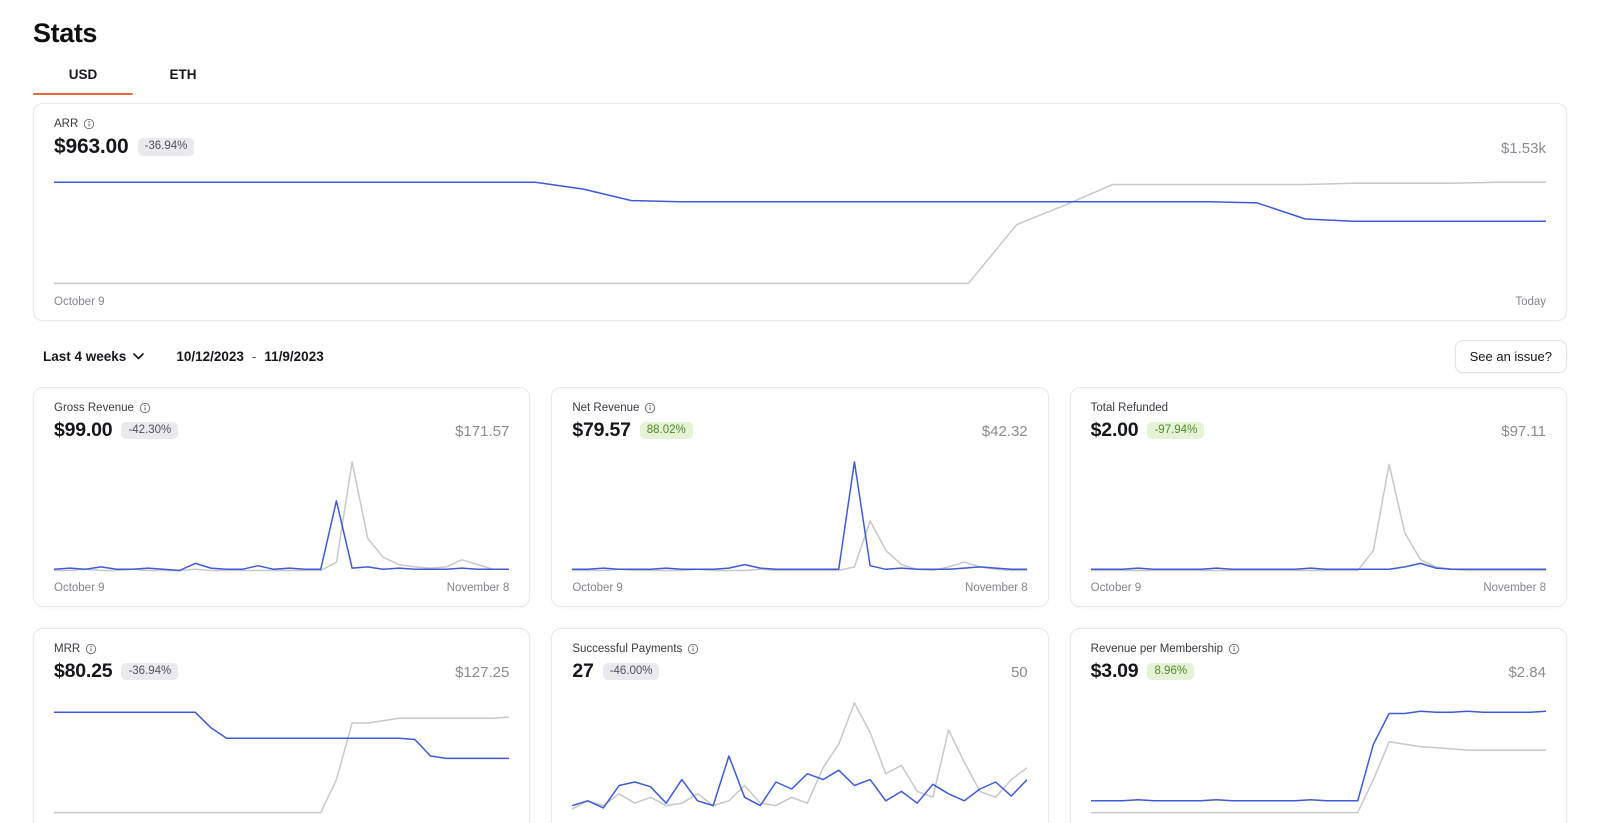 The image size is (1600, 823). I want to click on stat-compare-value: $97.11, so click(1523, 431).